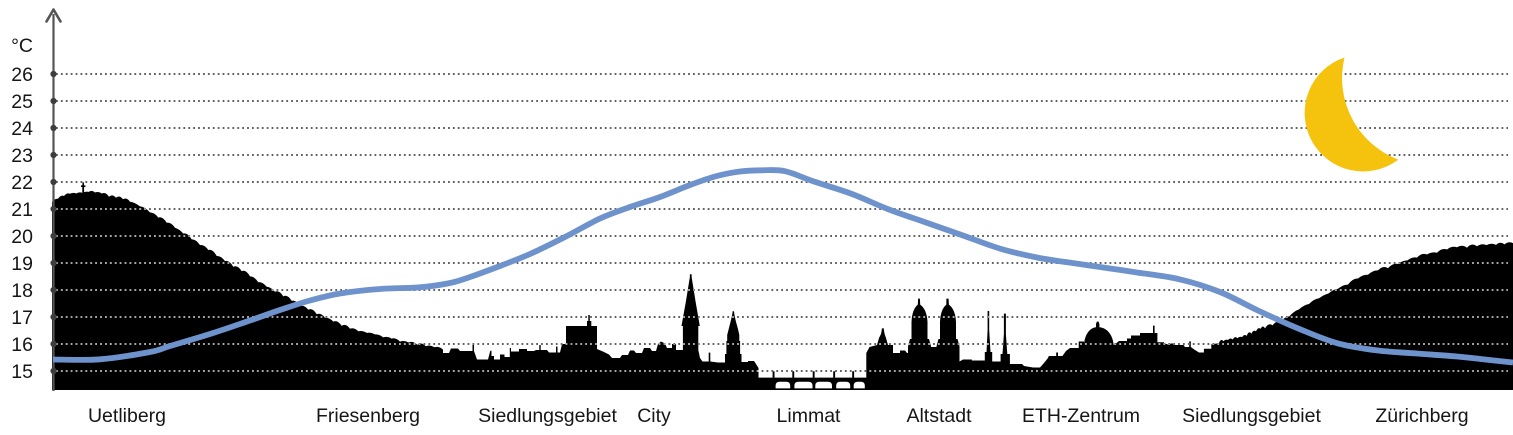  What do you see at coordinates (22, 318) in the screenshot?
I see `svg-text: 17` at bounding box center [22, 318].